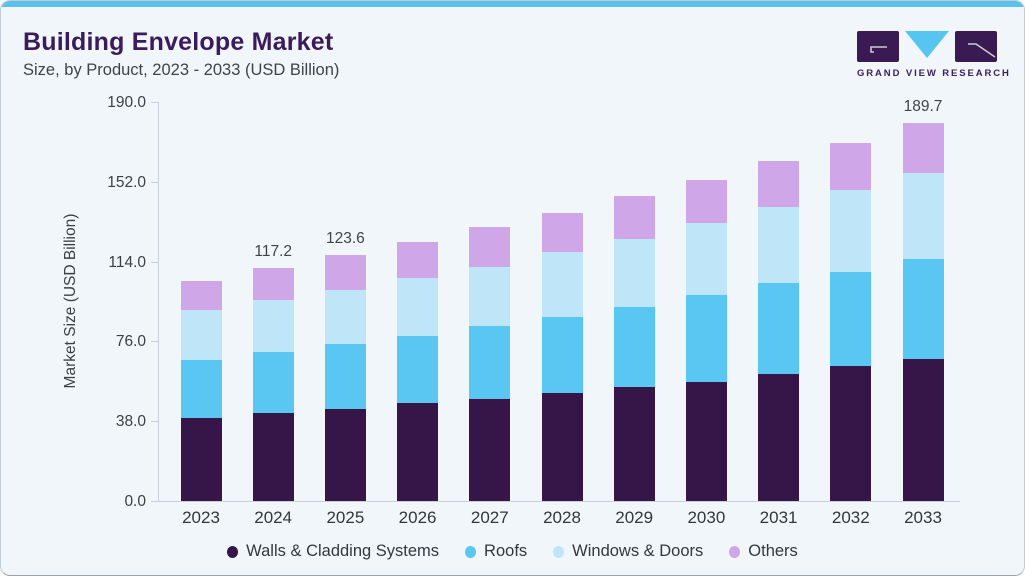 The width and height of the screenshot is (1025, 576). Describe the element at coordinates (638, 551) in the screenshot. I see `legend-item-label: Windows & Doors` at that location.